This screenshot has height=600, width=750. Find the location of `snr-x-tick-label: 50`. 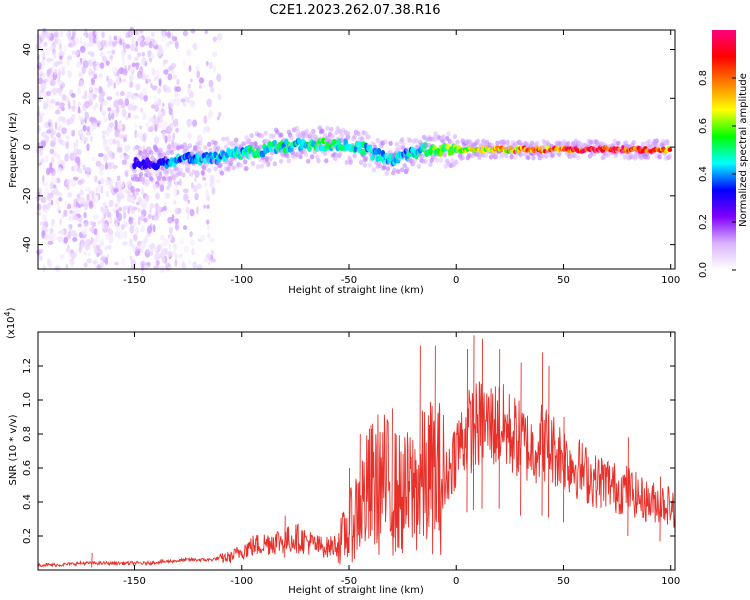

snr-x-tick-label: 50 is located at coordinates (563, 581).